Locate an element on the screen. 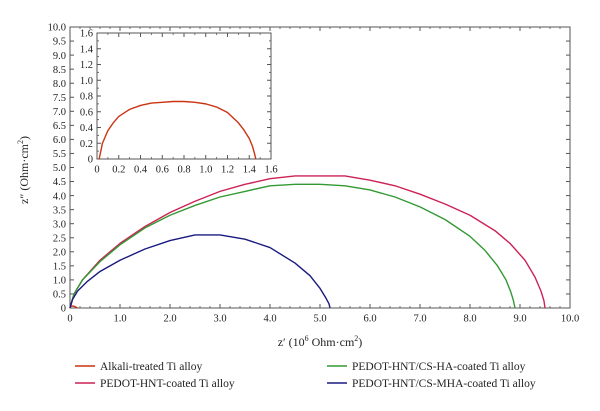 The image size is (600, 411). inset-y-tick-label: 0.6 is located at coordinates (86, 112).